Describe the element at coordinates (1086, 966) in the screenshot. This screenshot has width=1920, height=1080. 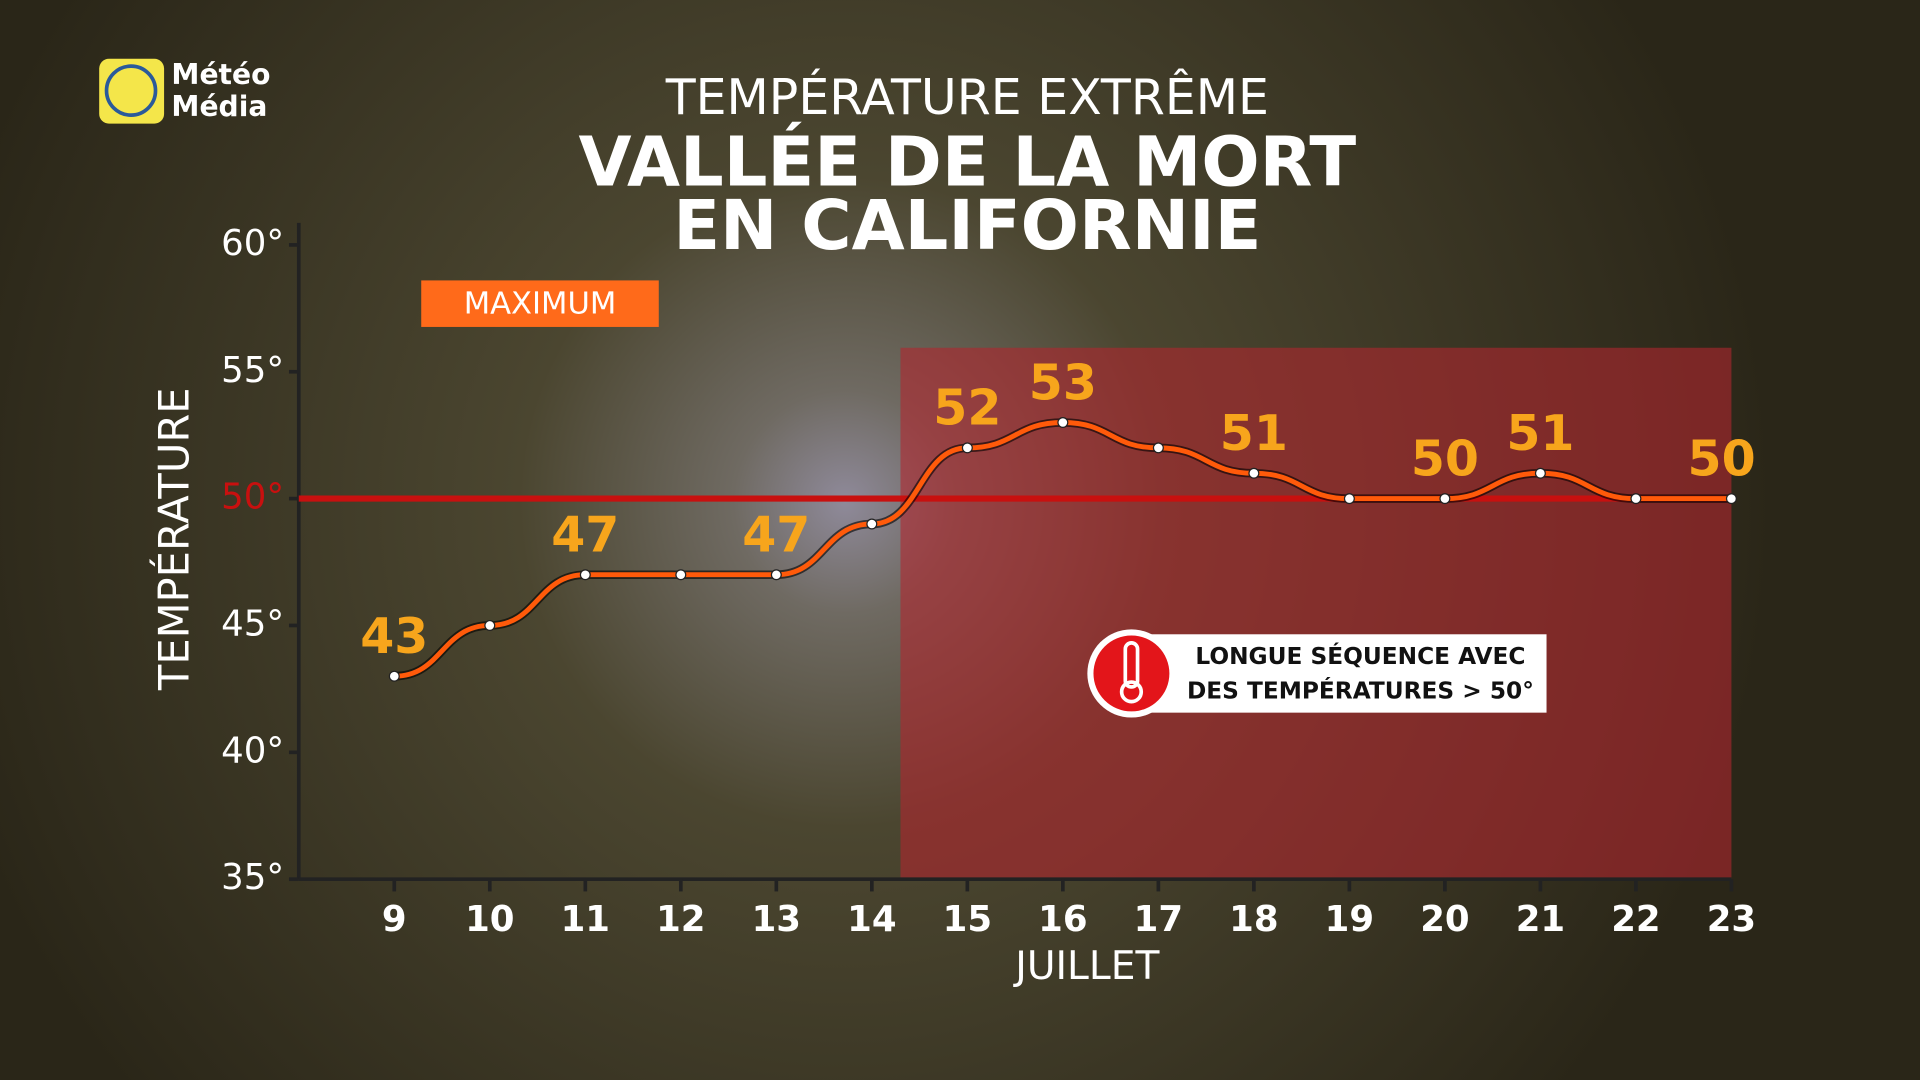
I see `x-axis-title: JUILLET` at that location.